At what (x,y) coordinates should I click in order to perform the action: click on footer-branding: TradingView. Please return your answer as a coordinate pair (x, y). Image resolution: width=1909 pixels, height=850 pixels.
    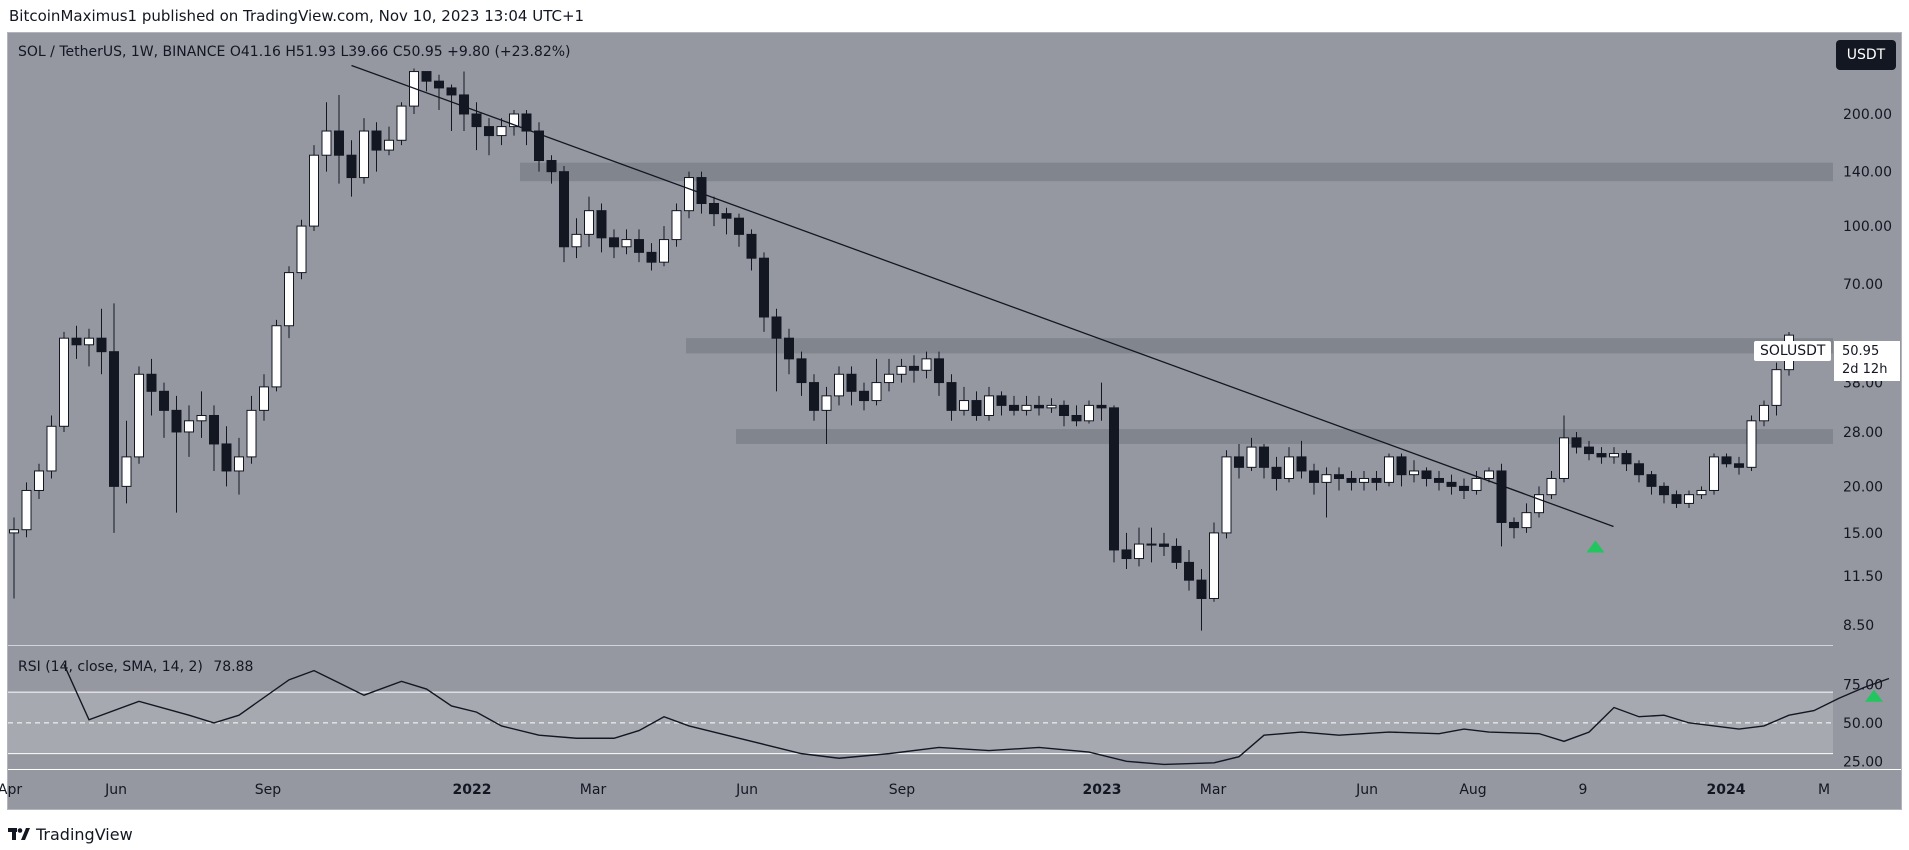
    Looking at the image, I should click on (70, 834).